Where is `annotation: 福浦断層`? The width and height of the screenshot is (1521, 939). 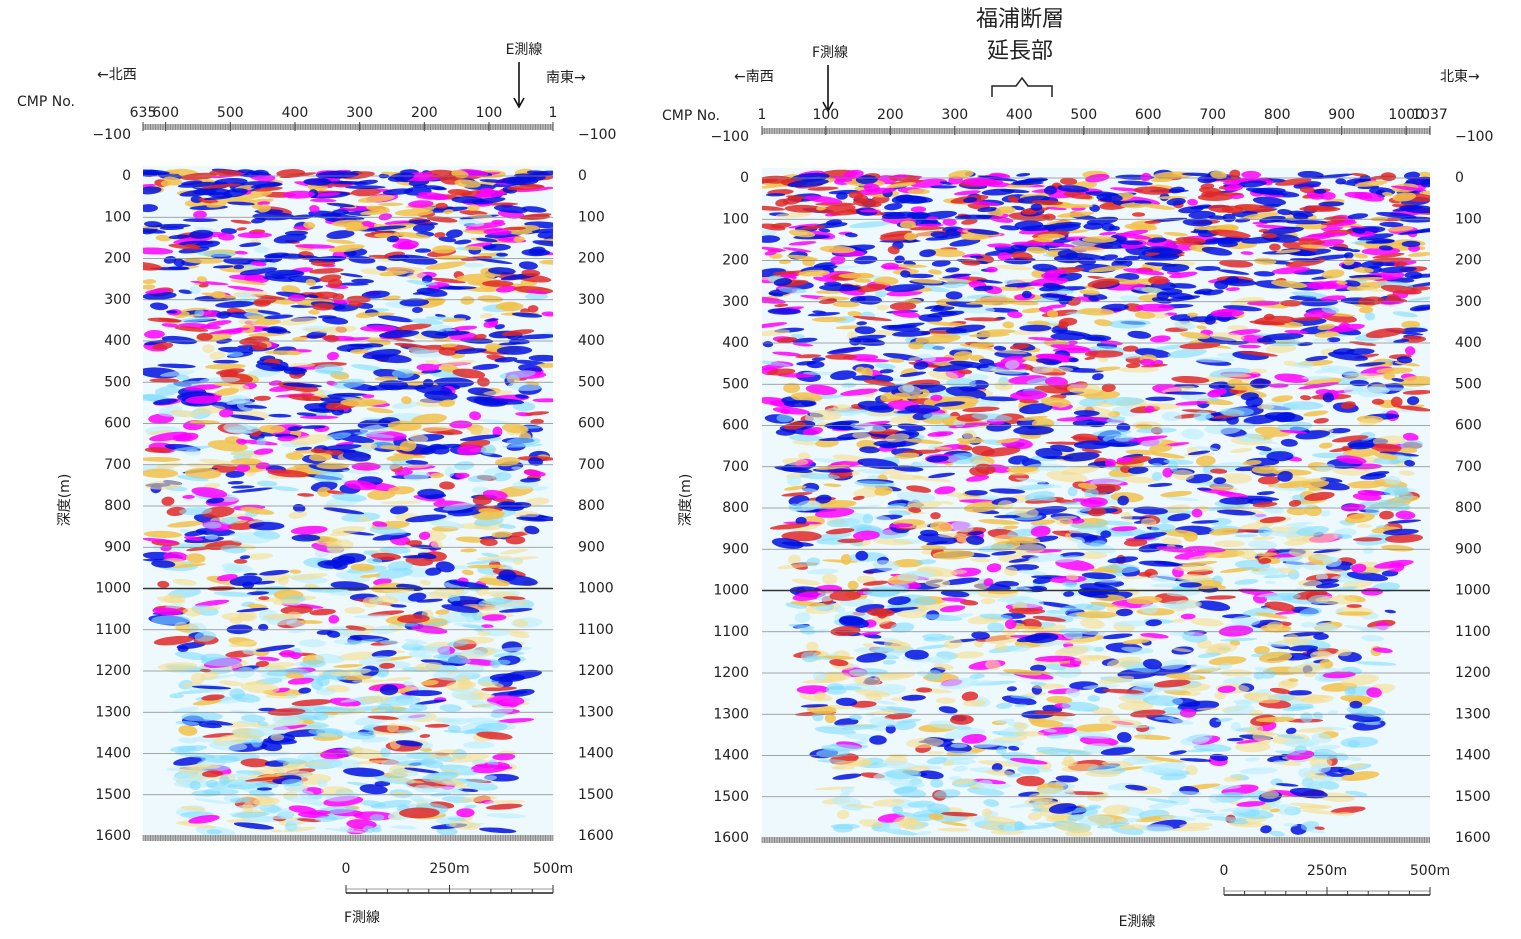 annotation: 福浦断層 is located at coordinates (1020, 19).